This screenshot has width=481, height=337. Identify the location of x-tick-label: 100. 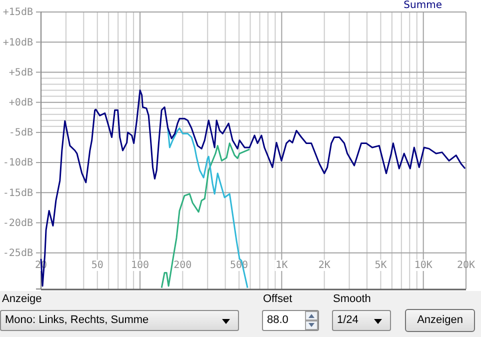
(140, 265).